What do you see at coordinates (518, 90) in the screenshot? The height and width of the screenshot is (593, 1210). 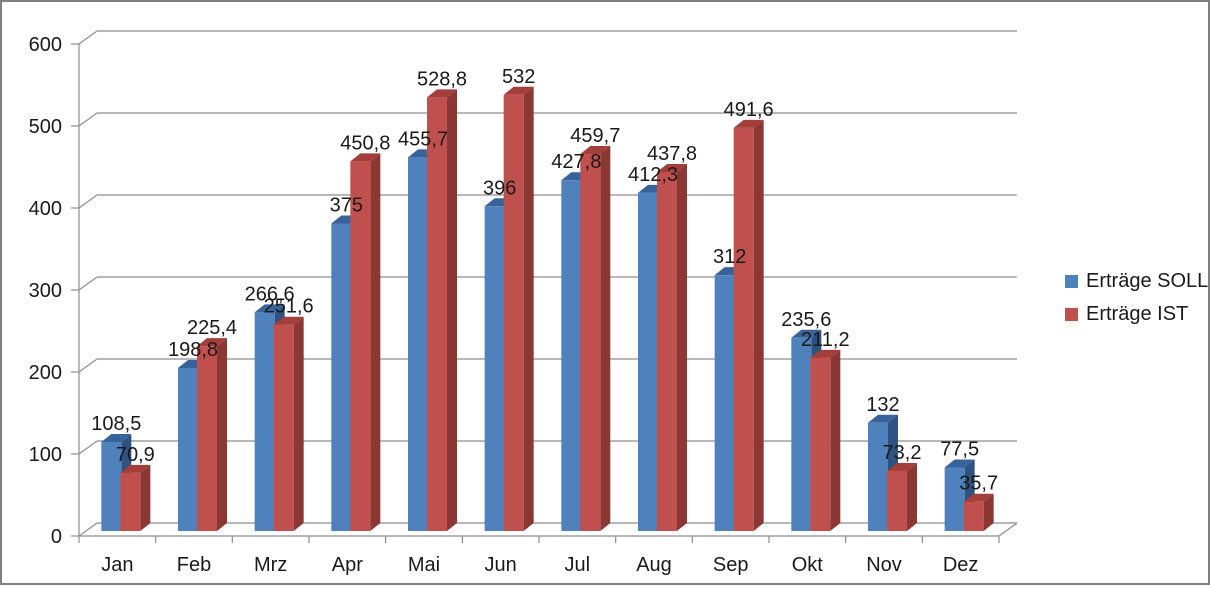 I see `bar-ertr-ge-ist-jun-top` at bounding box center [518, 90].